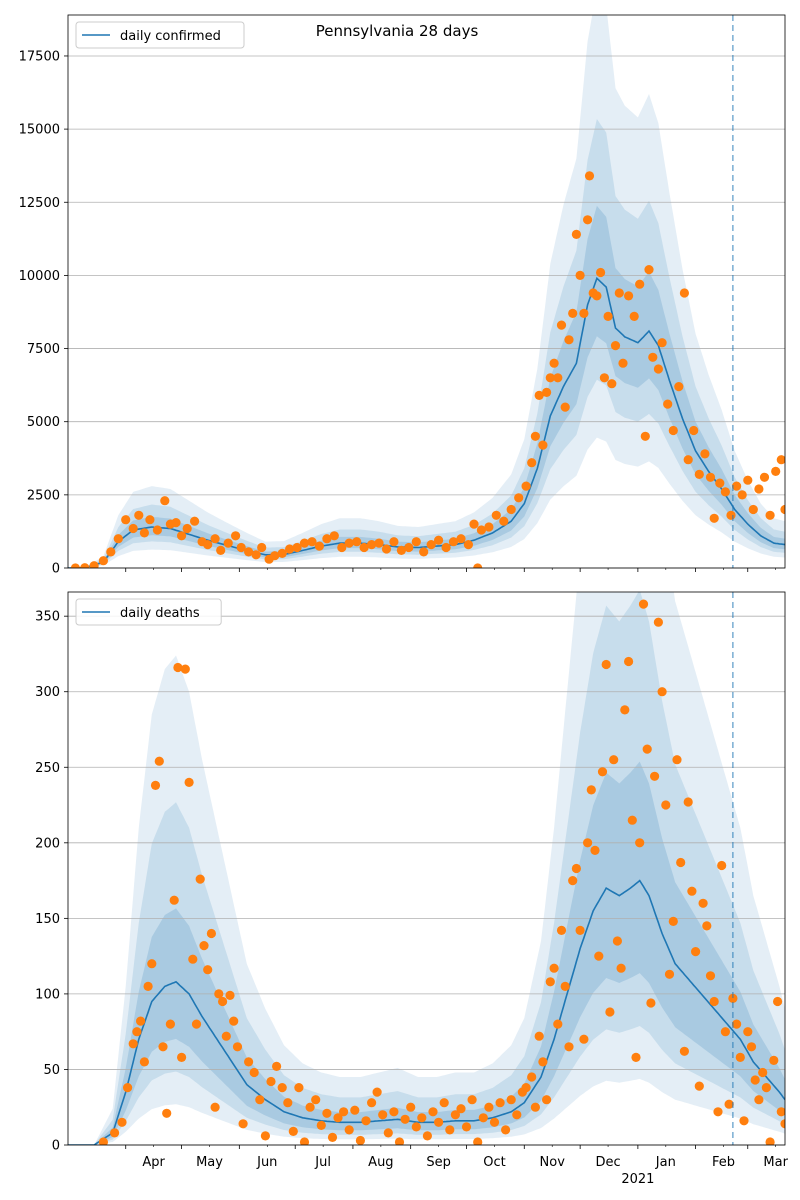 The image size is (800, 1200). Describe the element at coordinates (665, 1162) in the screenshot. I see `x-tick-label: Jan` at that location.